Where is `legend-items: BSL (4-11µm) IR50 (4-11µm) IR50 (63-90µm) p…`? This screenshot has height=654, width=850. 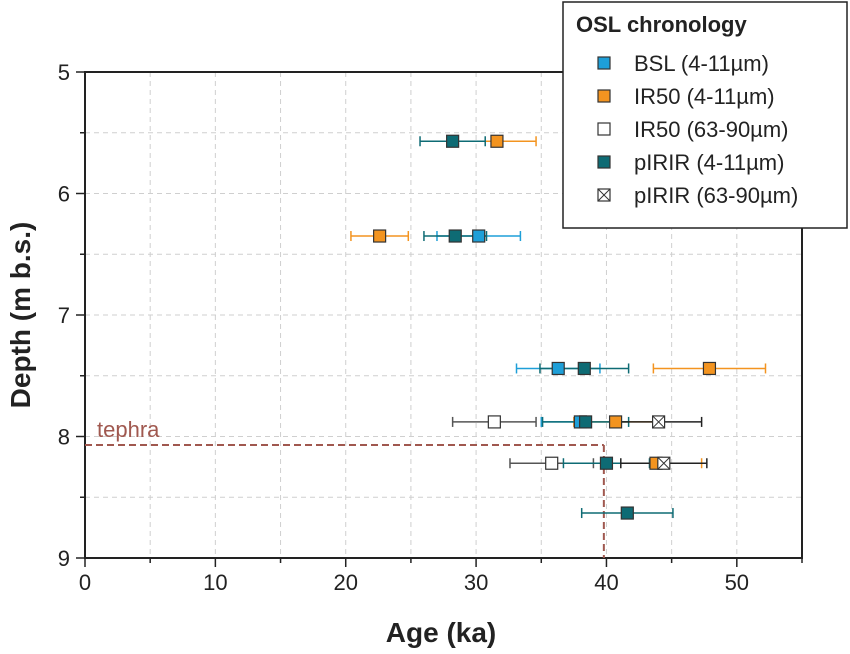 legend-items: BSL (4-11µm) IR50 (4-11µm) IR50 (63-90µm) p… is located at coordinates (697, 129).